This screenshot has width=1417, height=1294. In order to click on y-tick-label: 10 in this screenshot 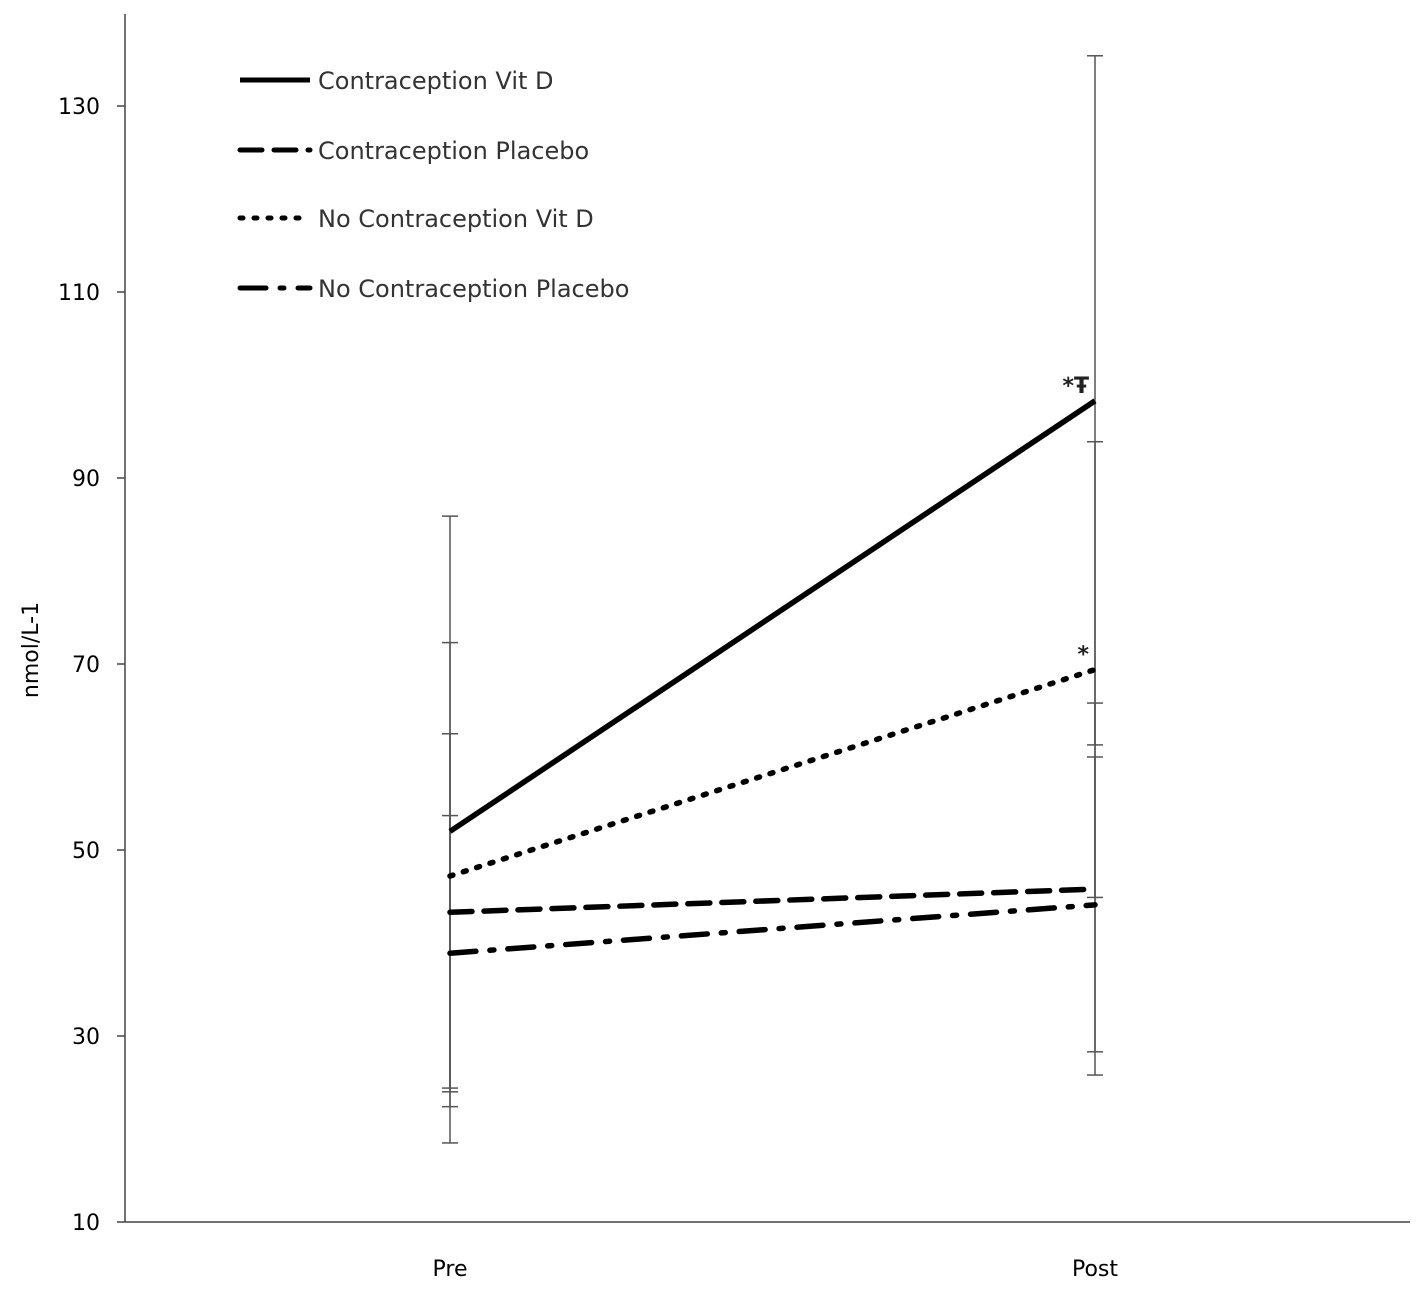, I will do `click(86, 1223)`.